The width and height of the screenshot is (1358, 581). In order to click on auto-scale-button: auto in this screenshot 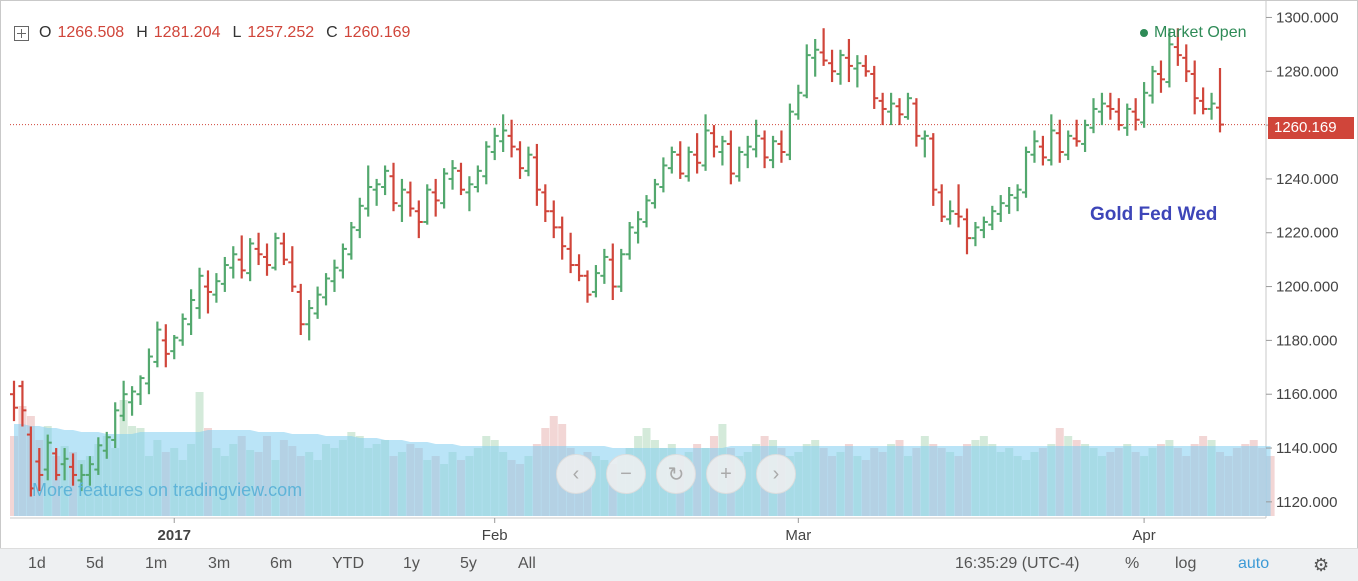, I will do `click(1254, 563)`.